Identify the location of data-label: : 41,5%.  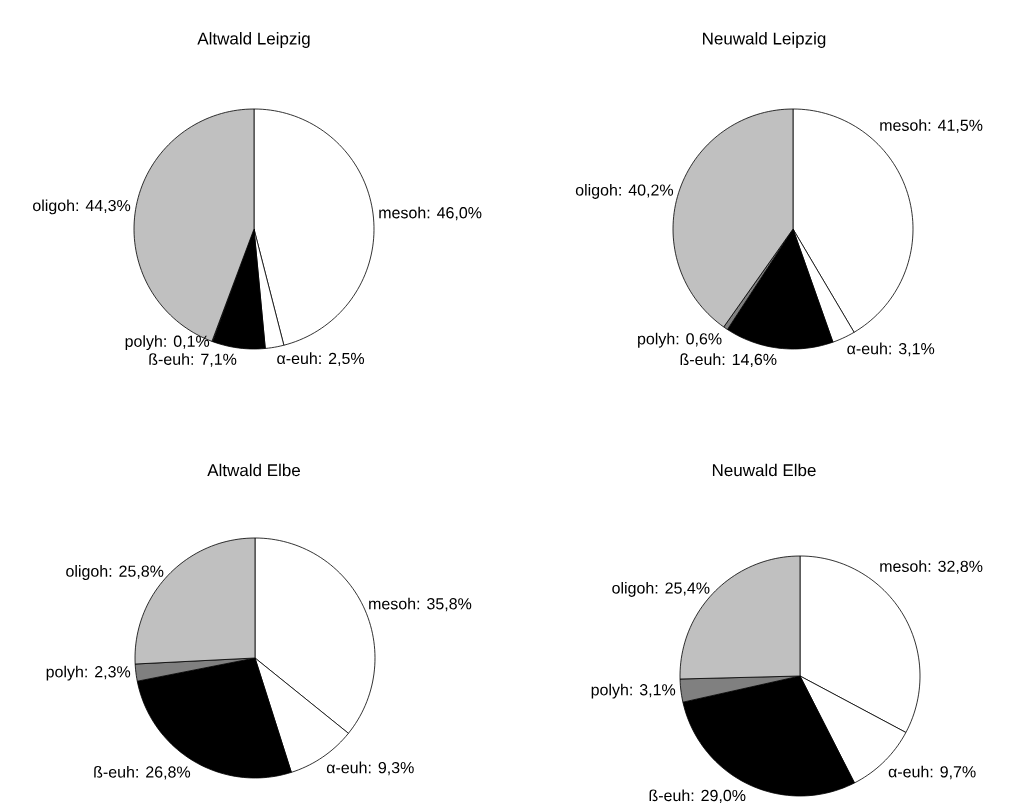
(955, 126).